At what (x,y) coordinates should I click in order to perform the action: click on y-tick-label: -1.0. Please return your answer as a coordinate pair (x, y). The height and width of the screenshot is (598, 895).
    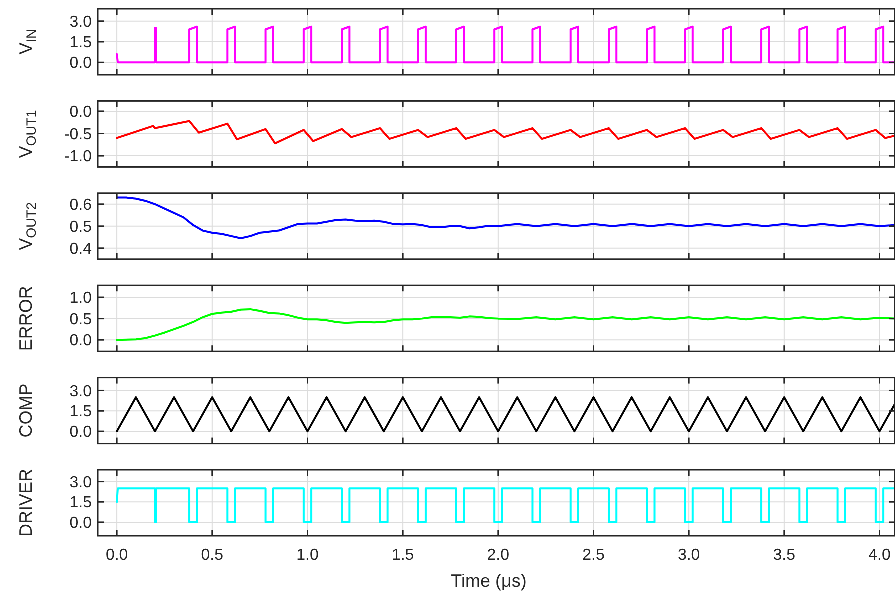
    Looking at the image, I should click on (78, 157).